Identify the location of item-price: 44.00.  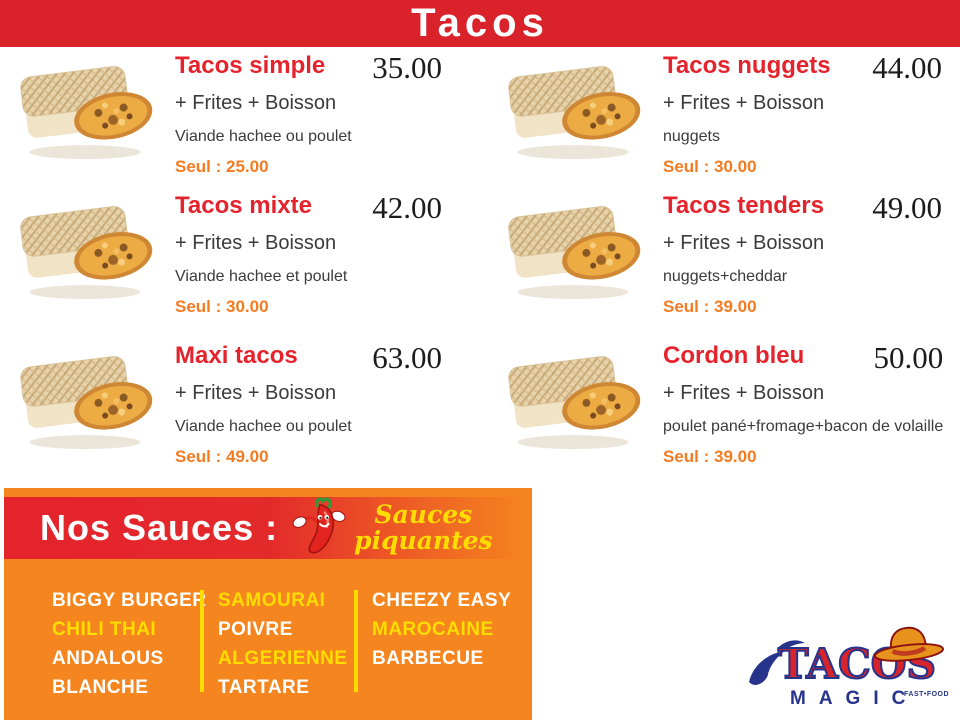
(907, 67).